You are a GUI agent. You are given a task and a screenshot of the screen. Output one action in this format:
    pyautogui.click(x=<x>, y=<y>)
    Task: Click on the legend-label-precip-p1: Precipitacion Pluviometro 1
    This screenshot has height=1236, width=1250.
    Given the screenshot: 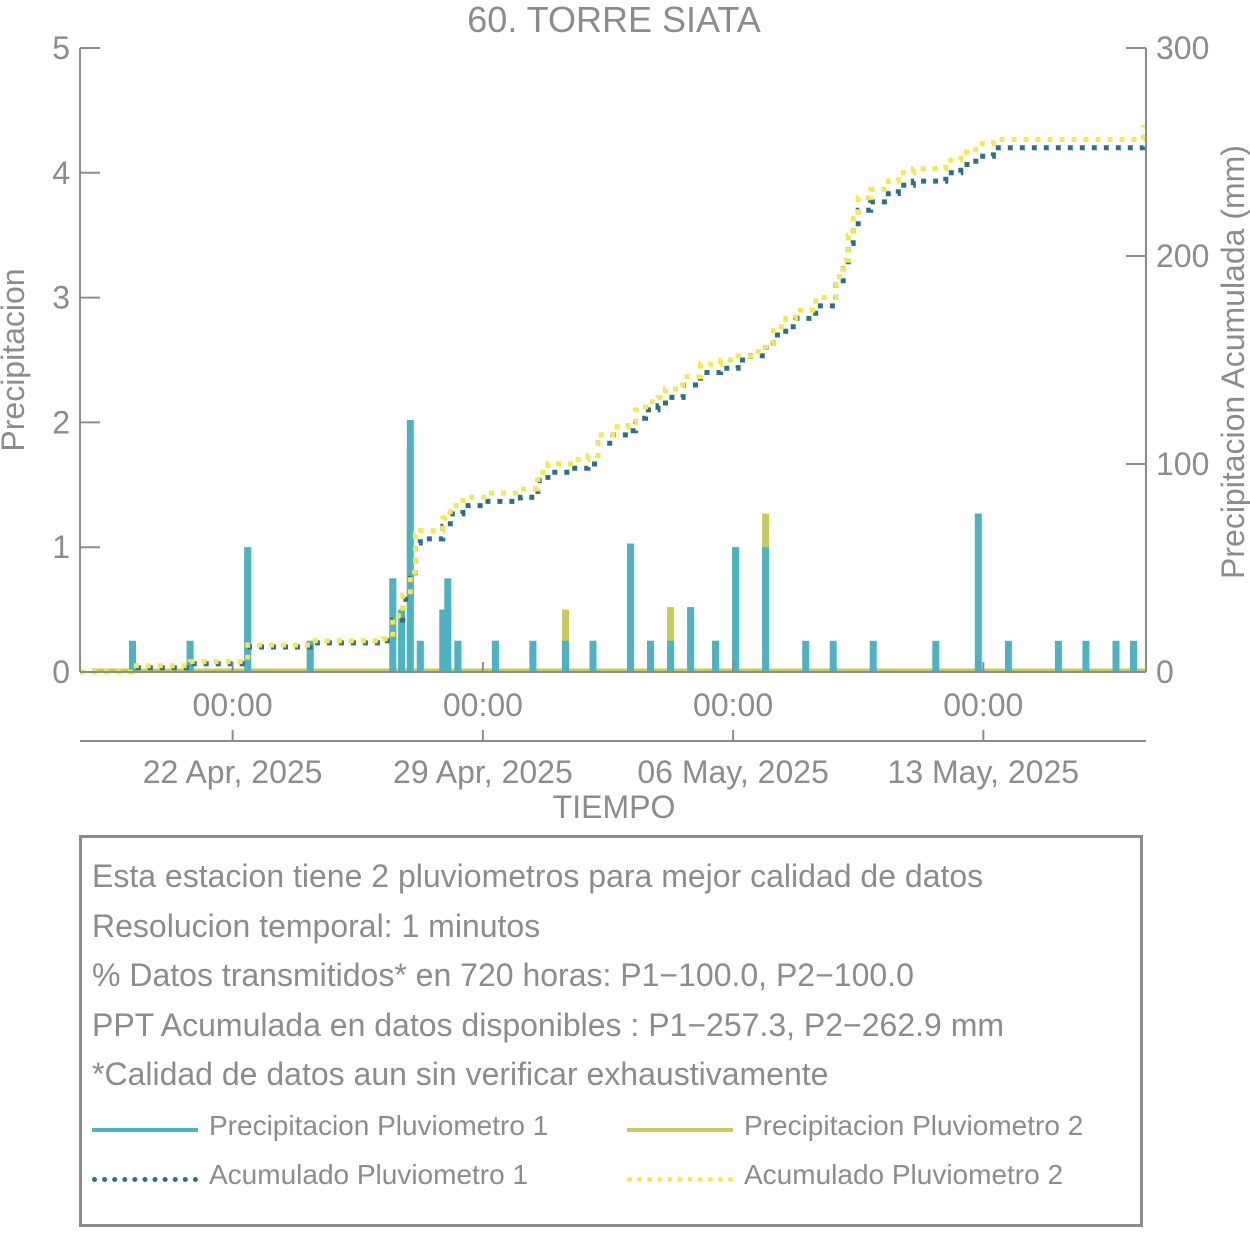 What is the action you would take?
    pyautogui.click(x=379, y=1125)
    